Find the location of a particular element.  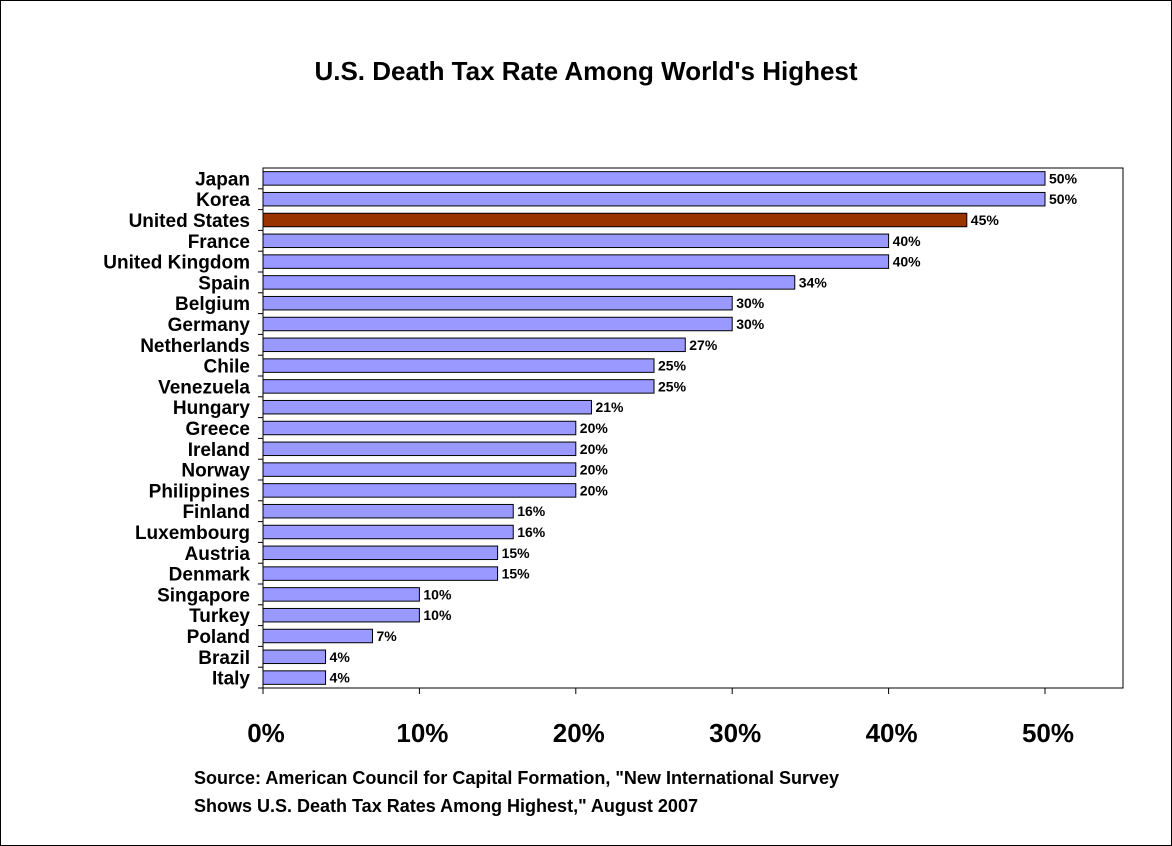

category-label: Austria is located at coordinates (218, 554).